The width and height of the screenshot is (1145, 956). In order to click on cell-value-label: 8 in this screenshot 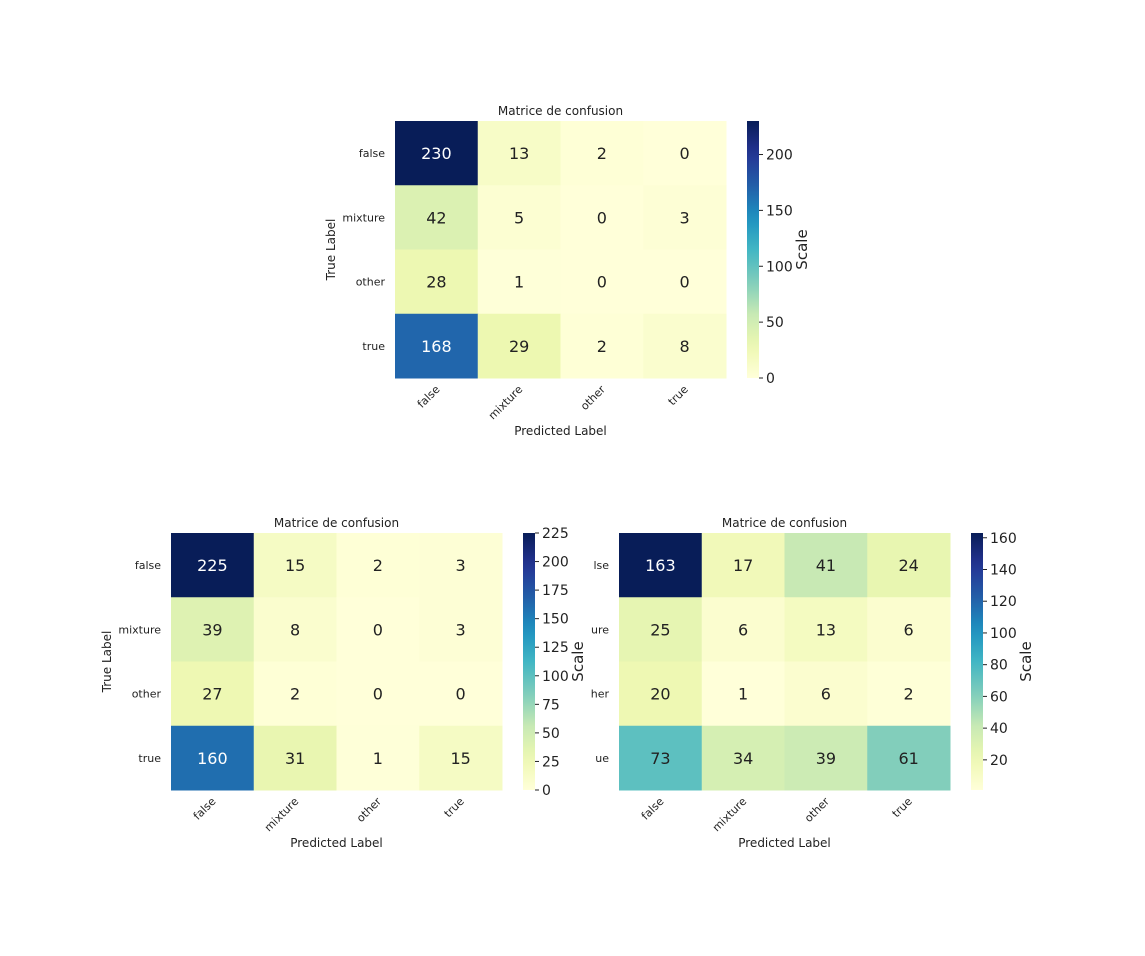, I will do `click(685, 346)`.